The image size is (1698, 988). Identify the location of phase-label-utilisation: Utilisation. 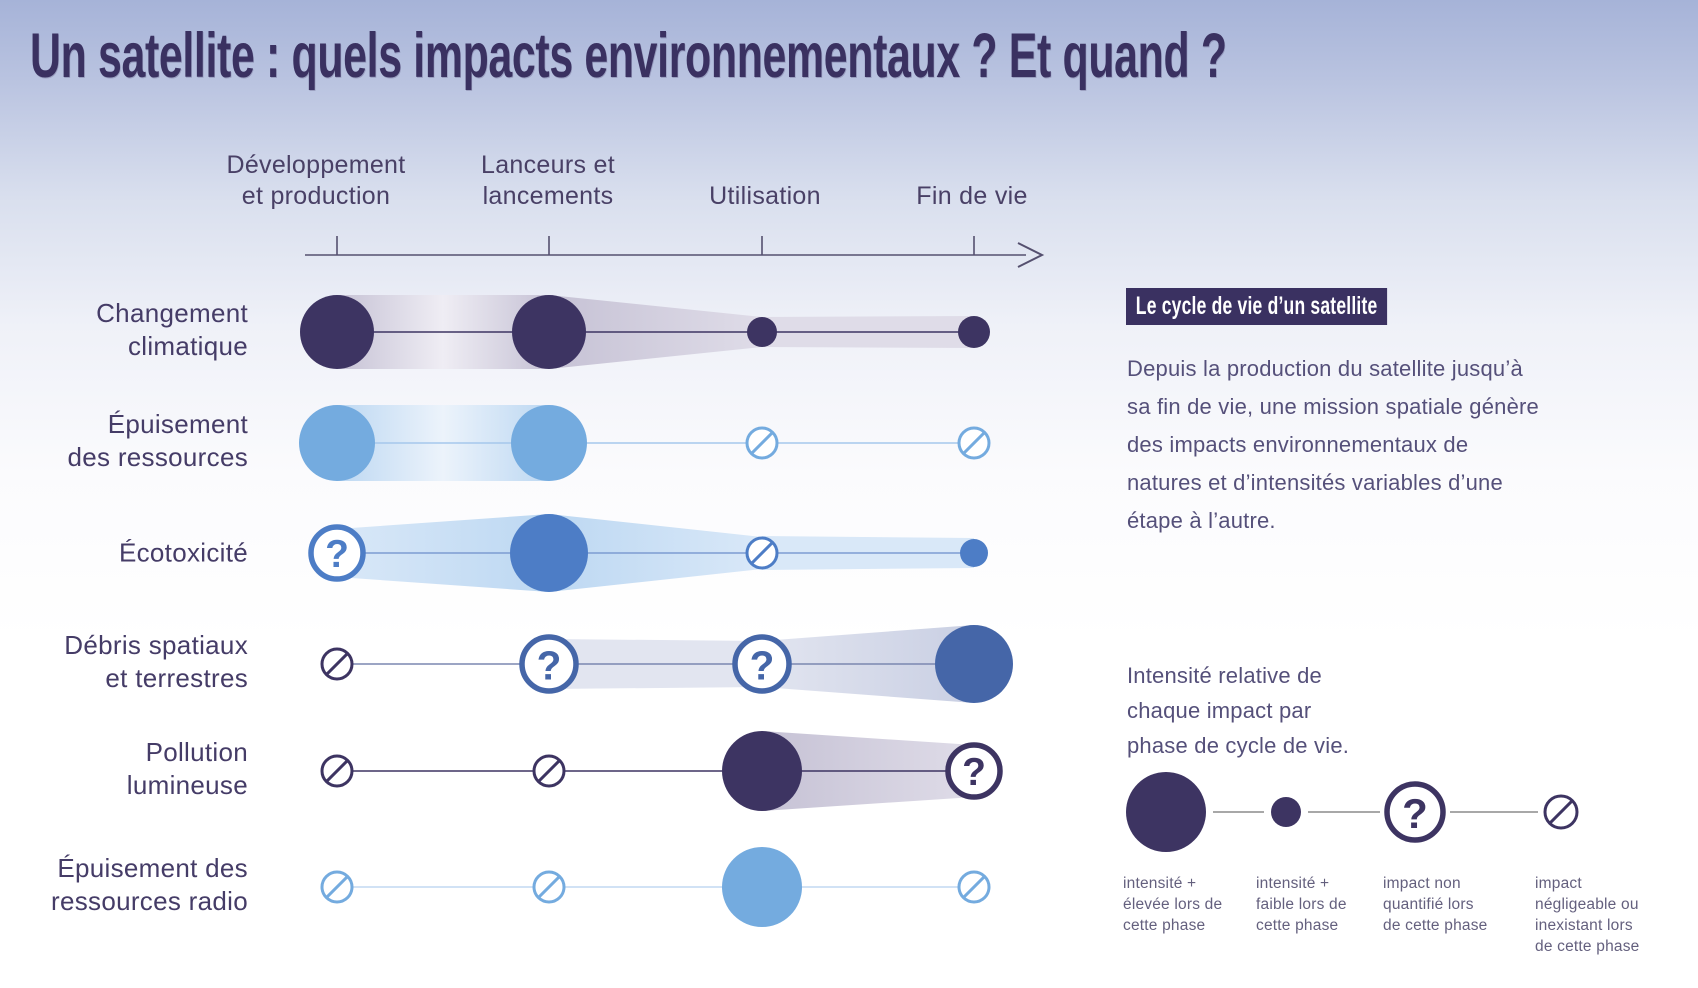
(765, 196).